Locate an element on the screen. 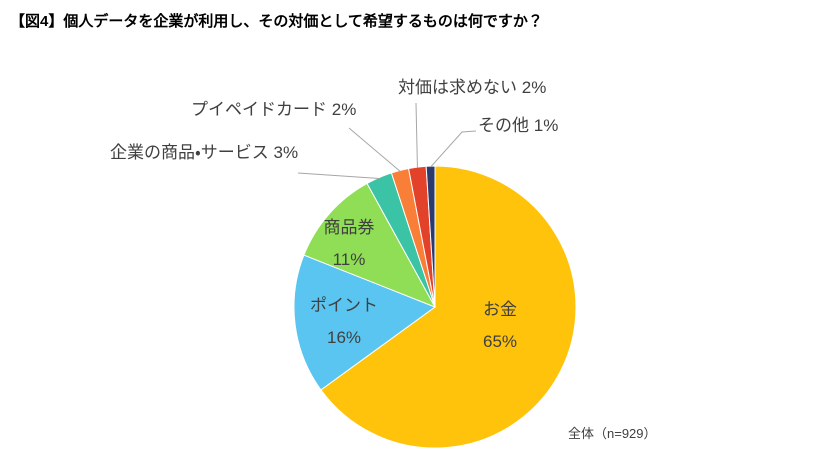  callout-label-prepaid-card-pct: 2% is located at coordinates (344, 109).